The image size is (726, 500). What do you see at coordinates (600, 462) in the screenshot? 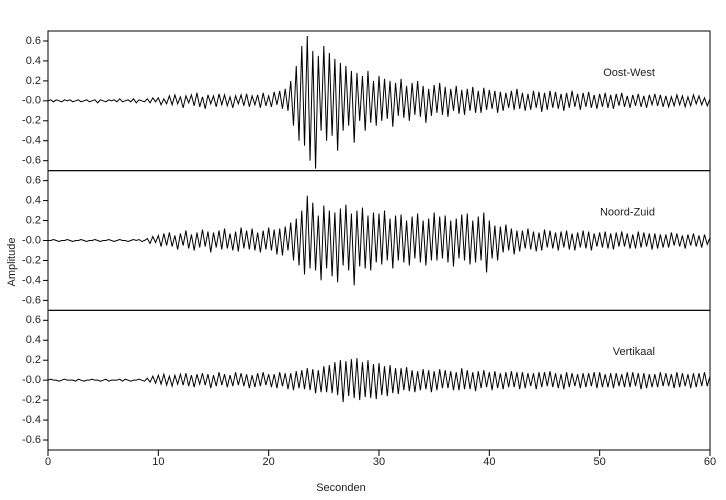
I see `x-tick-label: 50` at bounding box center [600, 462].